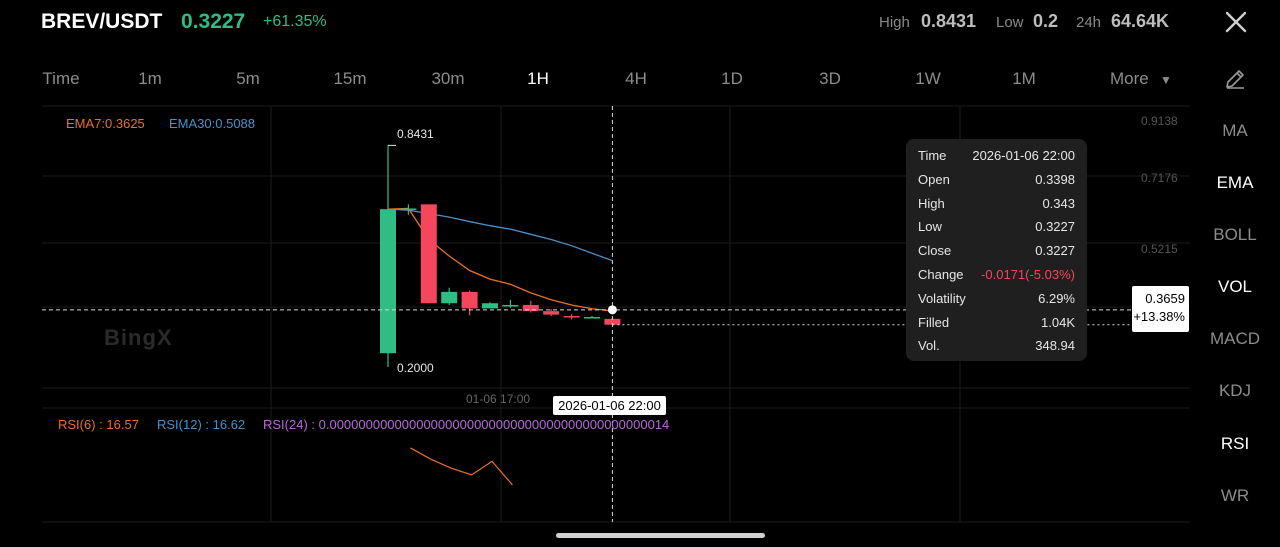  I want to click on tooltip-key: High, so click(931, 203).